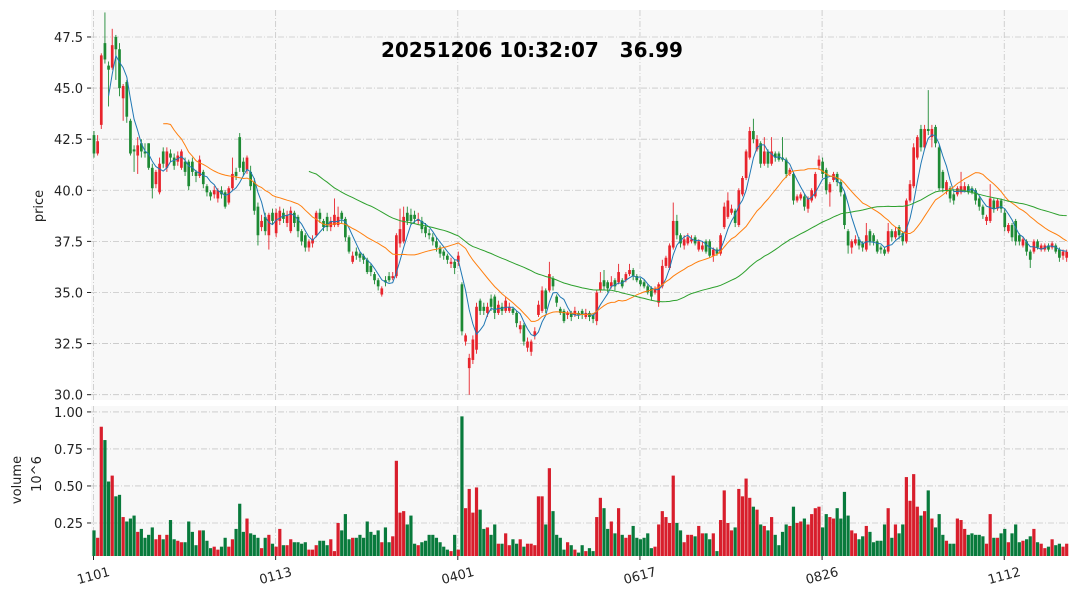 The width and height of the screenshot is (1077, 598). I want to click on x-tick-label: 0113, so click(276, 576).